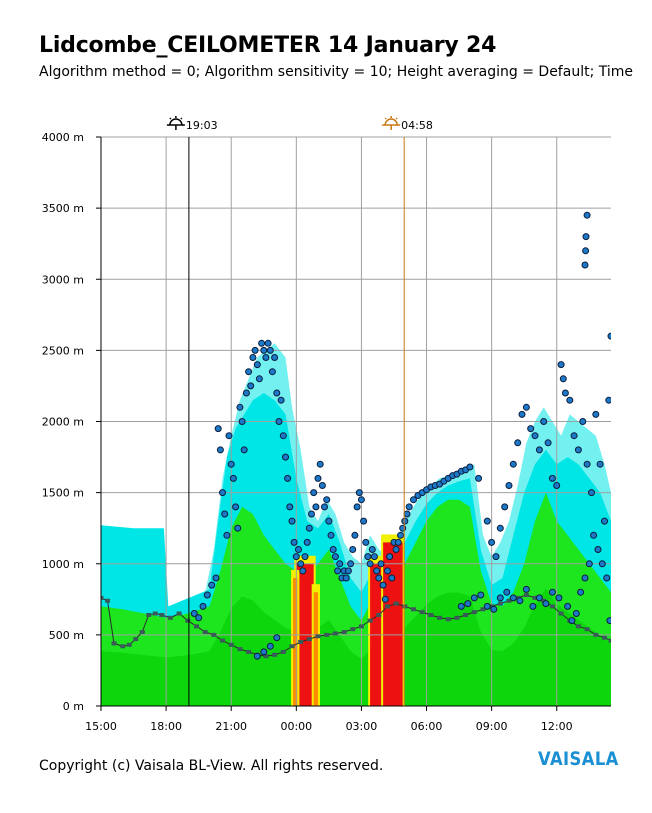 The width and height of the screenshot is (652, 813). Describe the element at coordinates (295, 641) in the screenshot. I see `backscatter-zone` at that location.